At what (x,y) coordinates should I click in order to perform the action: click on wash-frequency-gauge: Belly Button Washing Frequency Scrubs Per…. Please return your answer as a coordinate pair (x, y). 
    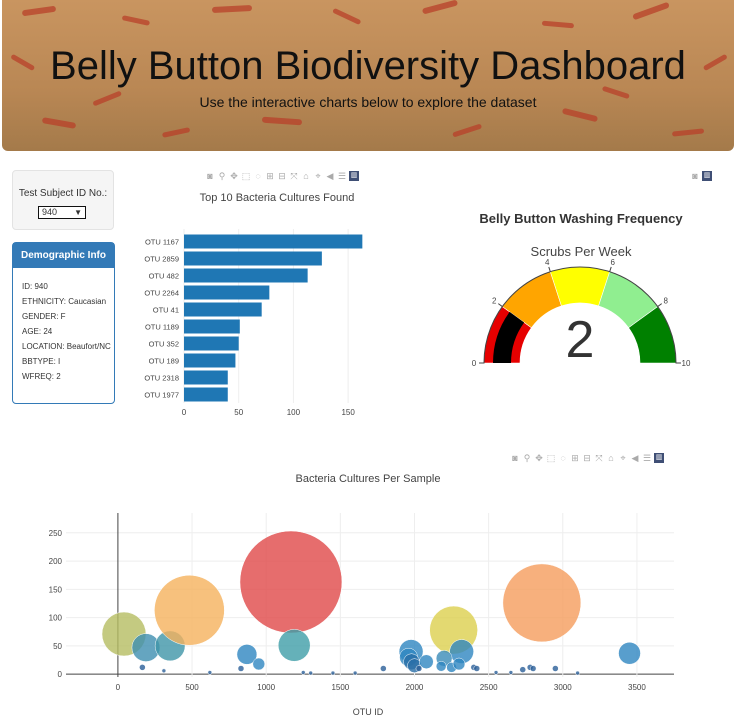
    Looking at the image, I should click on (581, 290).